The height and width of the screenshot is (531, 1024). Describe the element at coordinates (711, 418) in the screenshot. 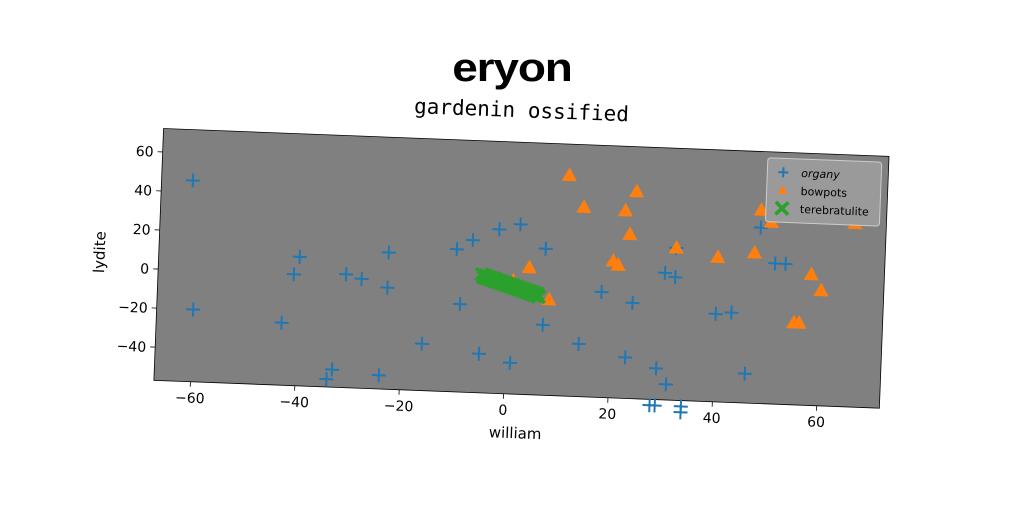

I see `x-tick-label: 40` at that location.